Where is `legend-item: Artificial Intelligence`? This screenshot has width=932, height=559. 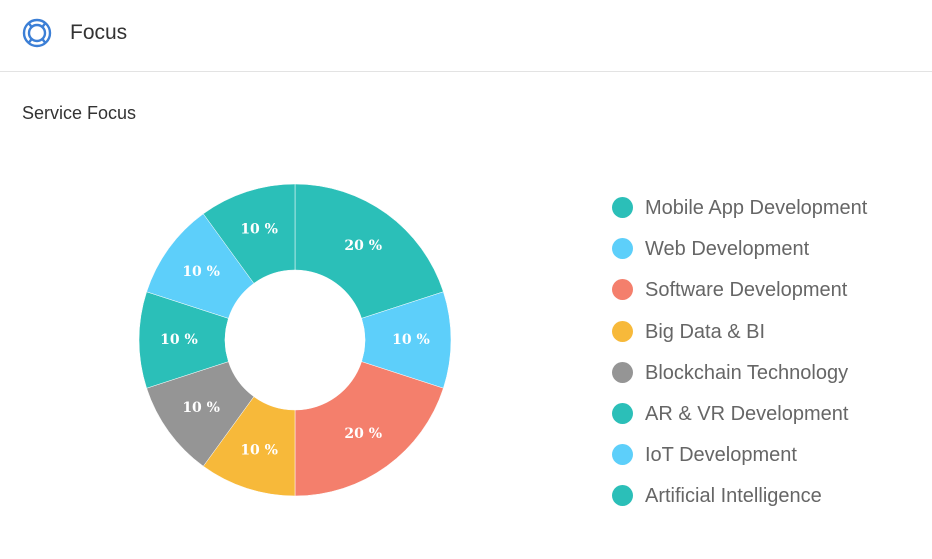 legend-item: Artificial Intelligence is located at coordinates (767, 504).